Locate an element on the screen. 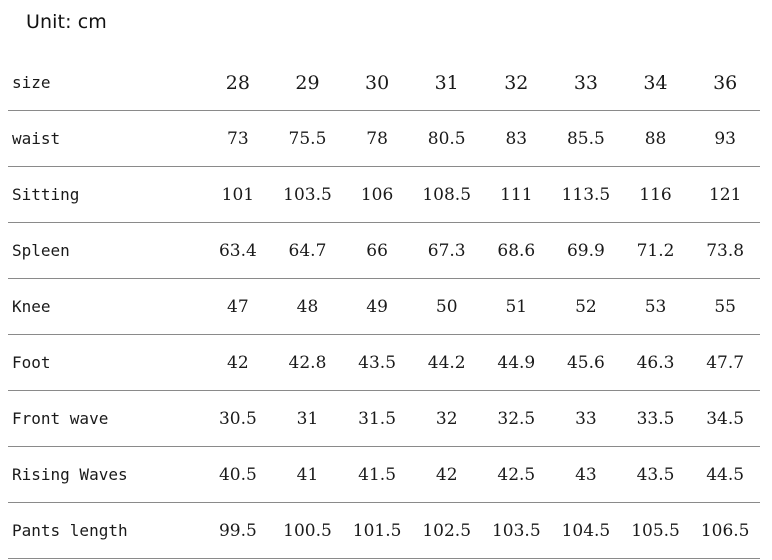 This screenshot has width=772, height=560. unit-label: Unit: cm is located at coordinates (66, 22).